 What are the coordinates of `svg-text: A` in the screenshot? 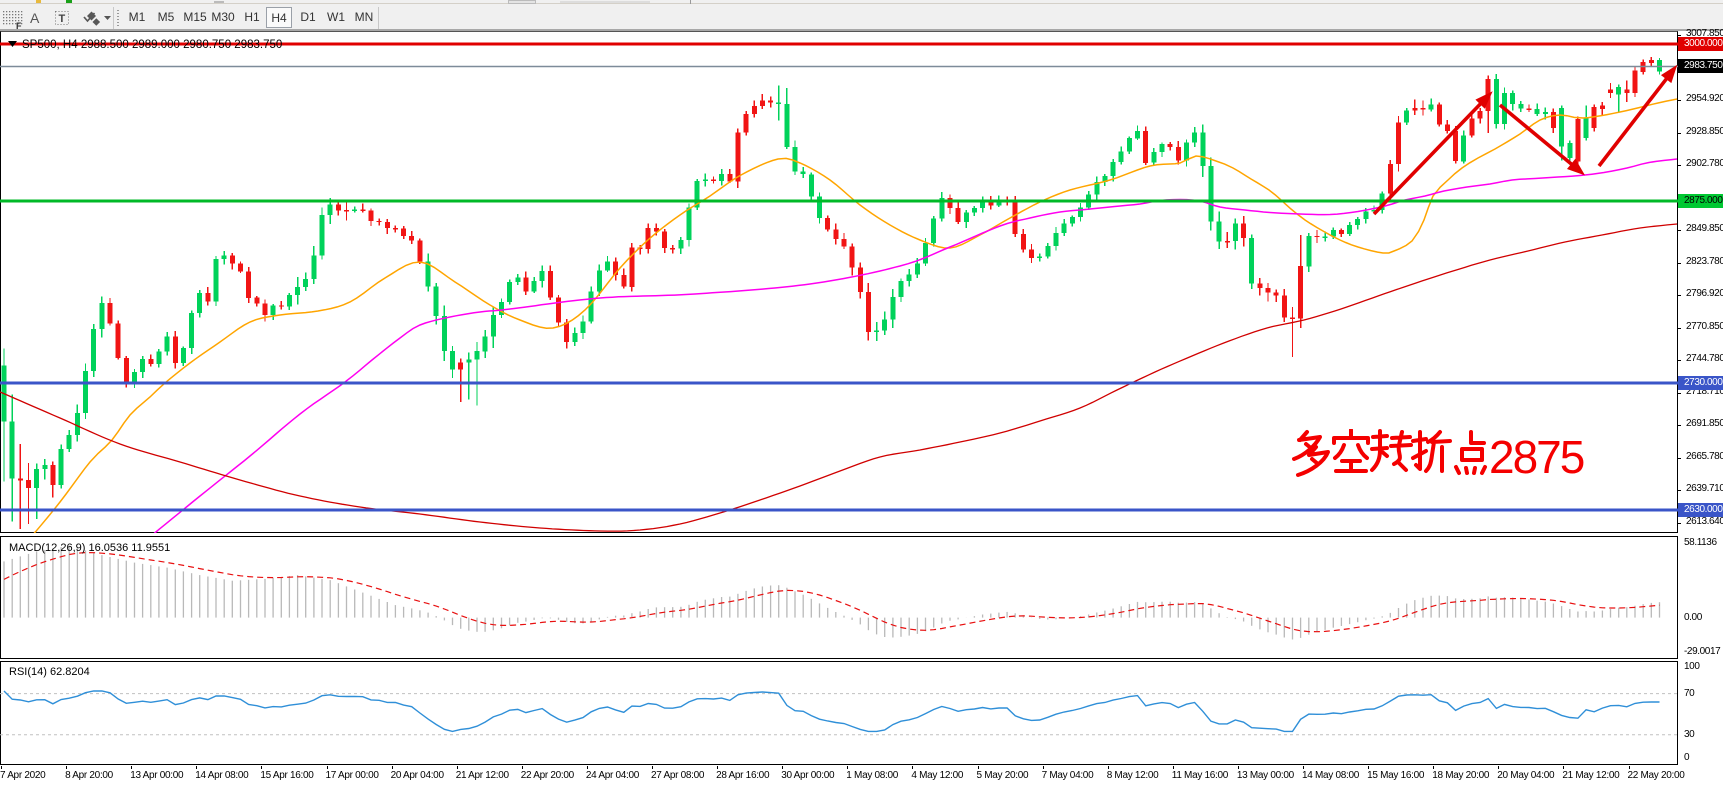 It's located at (35, 18).